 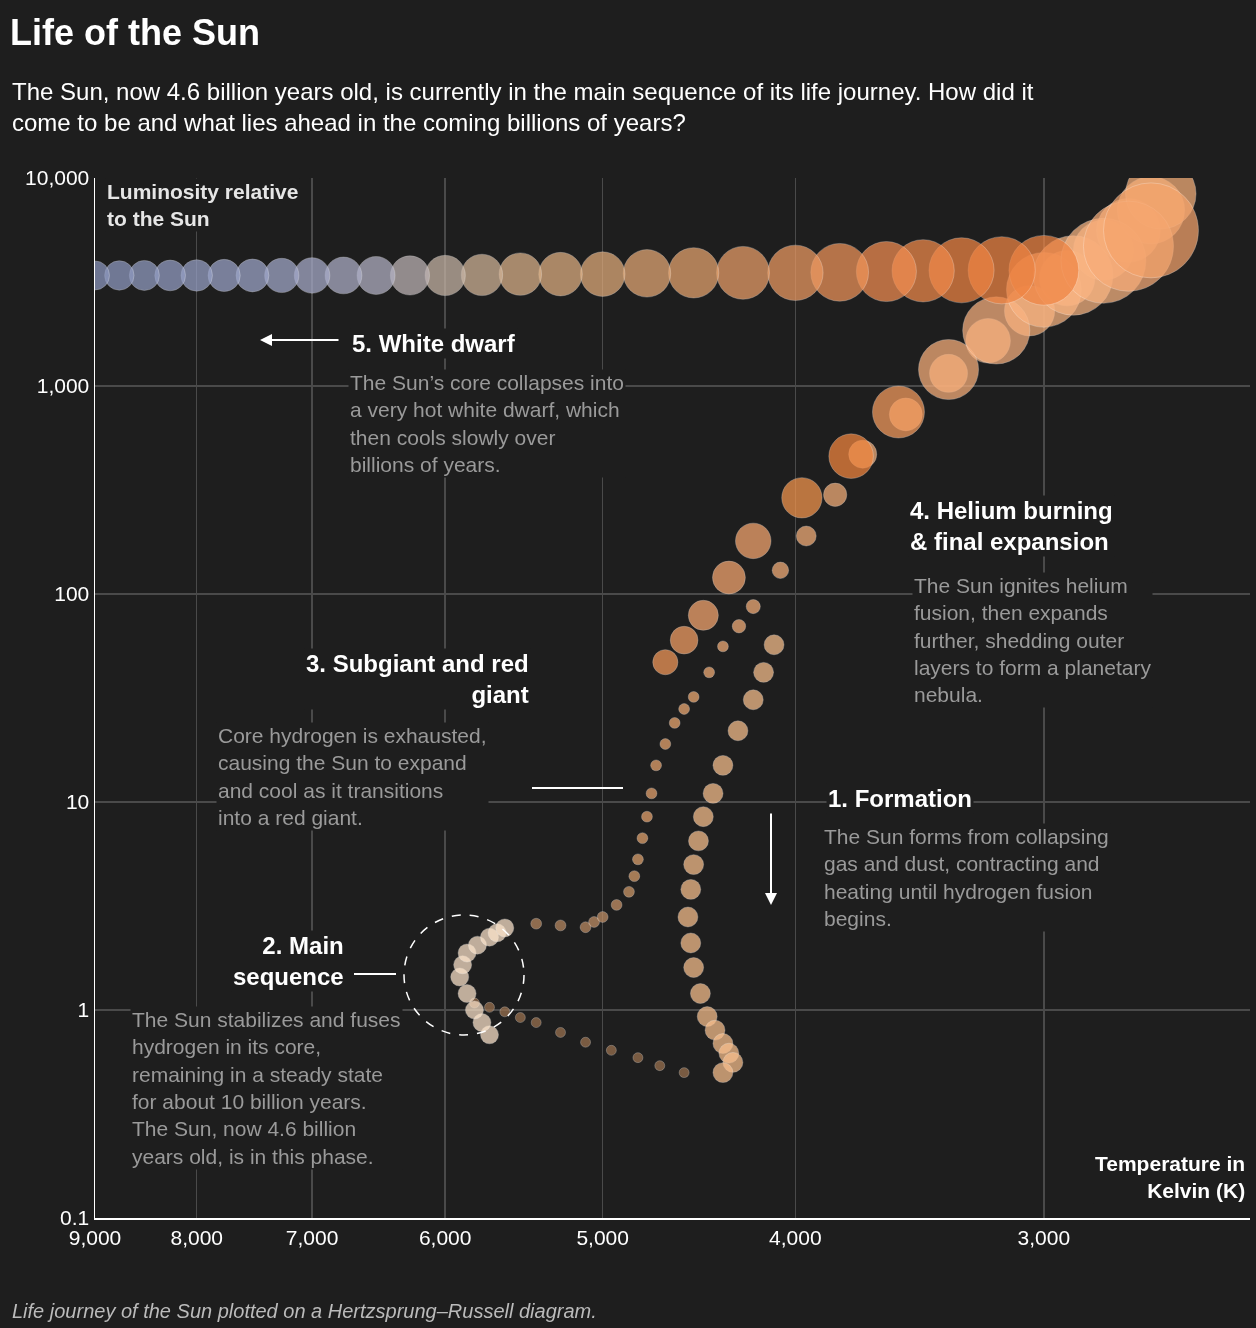 I want to click on x-tick-label: 3,000, so click(x=1044, y=1237).